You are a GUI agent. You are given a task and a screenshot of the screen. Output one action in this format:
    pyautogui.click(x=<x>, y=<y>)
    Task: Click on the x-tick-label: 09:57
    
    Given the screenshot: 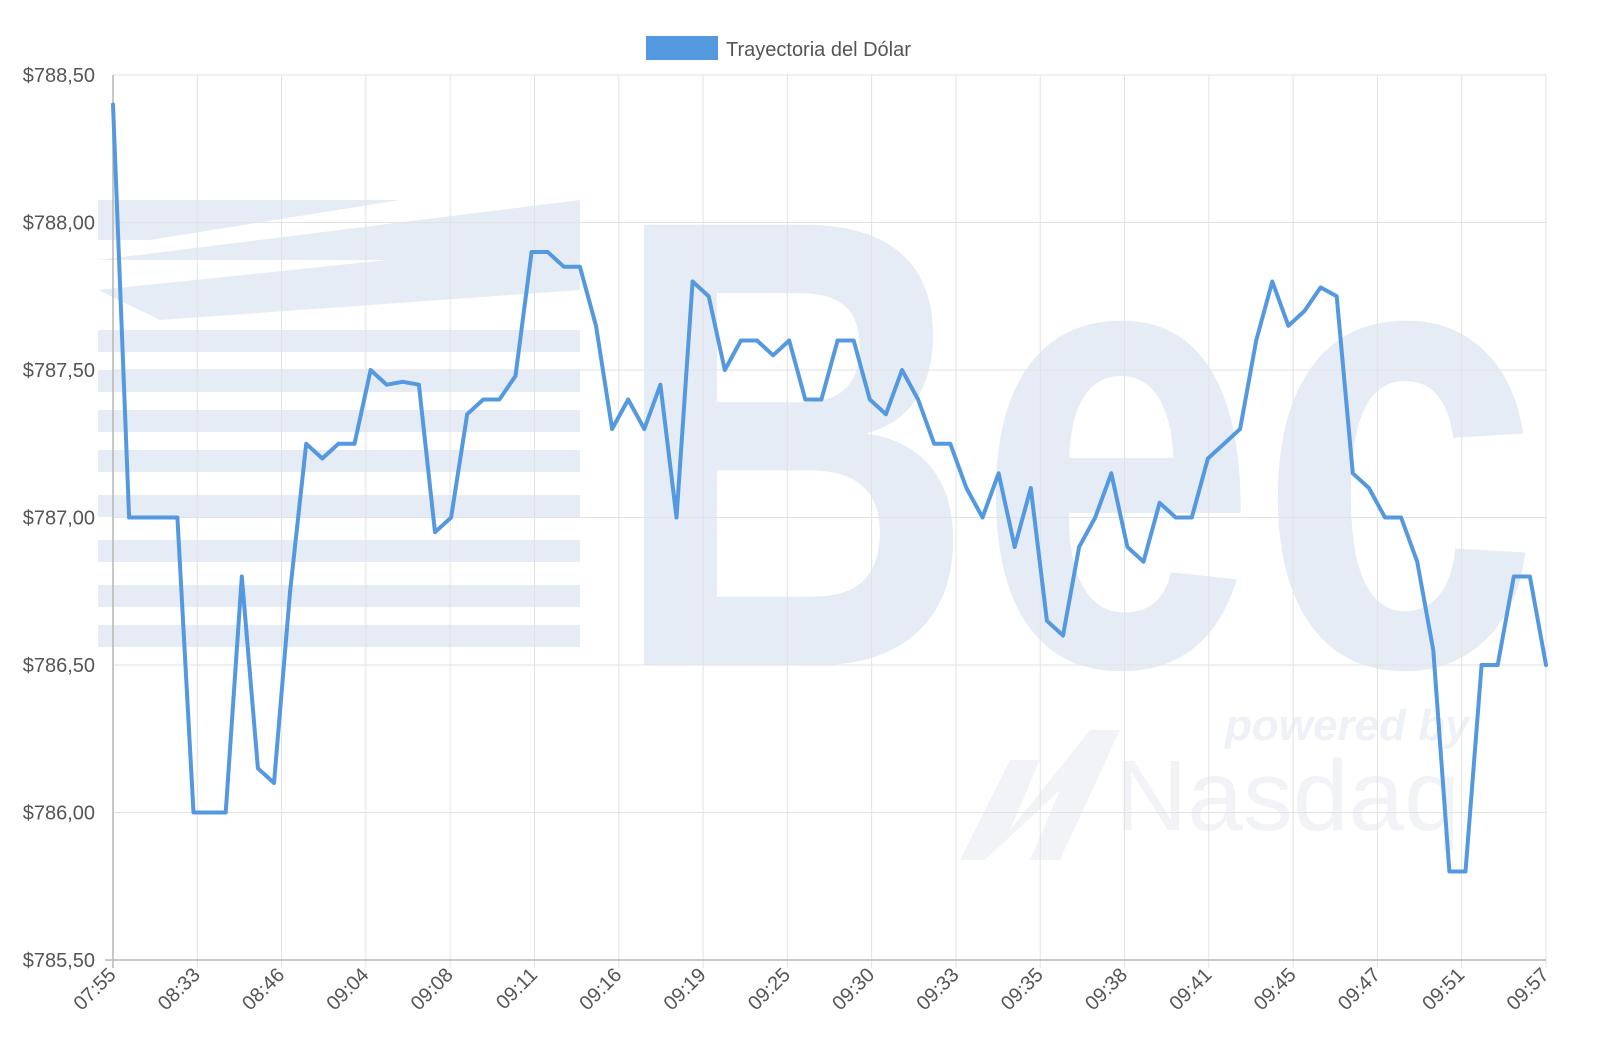 What is the action you would take?
    pyautogui.click(x=1528, y=989)
    